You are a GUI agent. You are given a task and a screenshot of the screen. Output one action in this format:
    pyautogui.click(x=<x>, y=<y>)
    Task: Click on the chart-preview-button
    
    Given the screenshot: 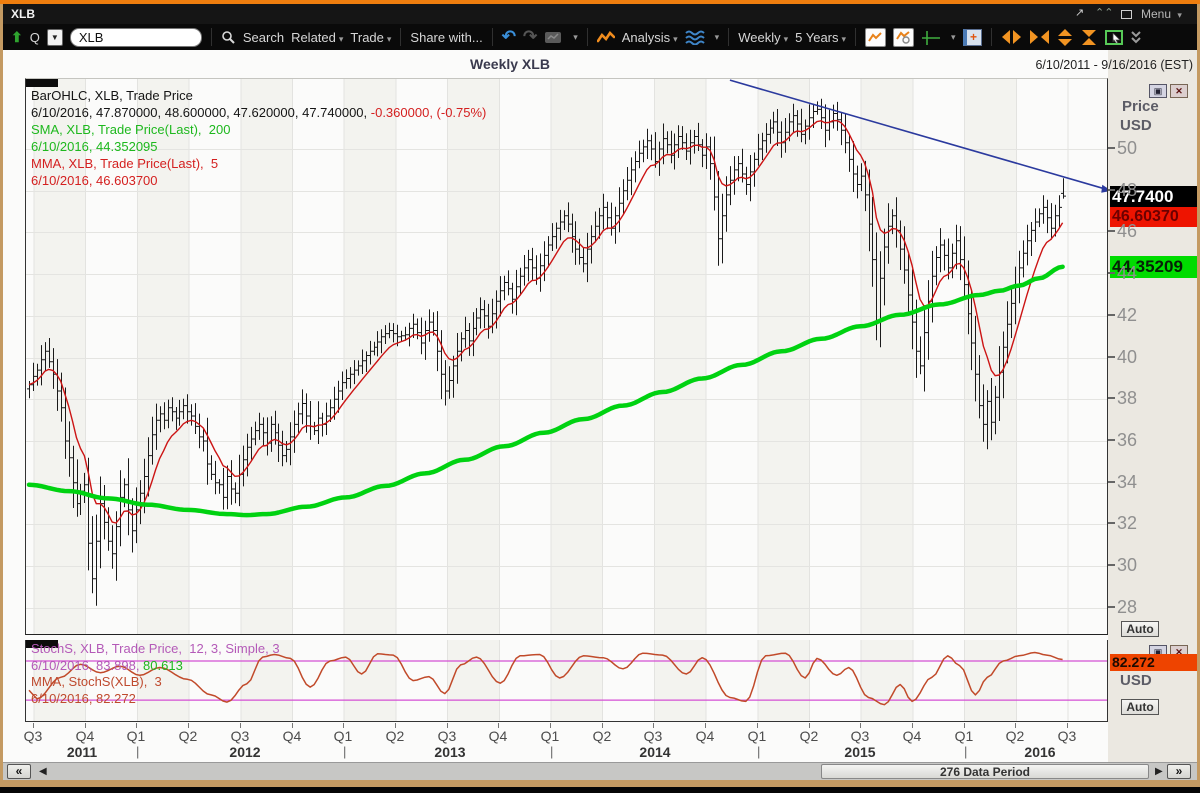 What is the action you would take?
    pyautogui.click(x=904, y=37)
    